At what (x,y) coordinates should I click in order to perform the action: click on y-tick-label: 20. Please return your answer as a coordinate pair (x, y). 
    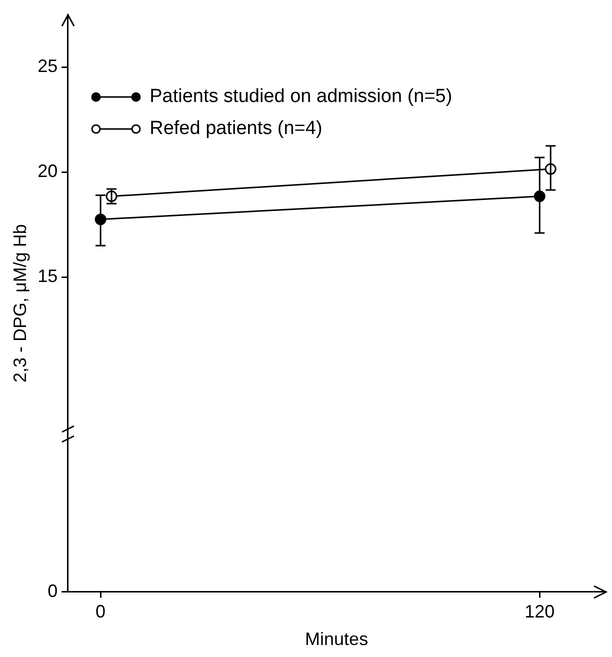
    Looking at the image, I should click on (48, 171).